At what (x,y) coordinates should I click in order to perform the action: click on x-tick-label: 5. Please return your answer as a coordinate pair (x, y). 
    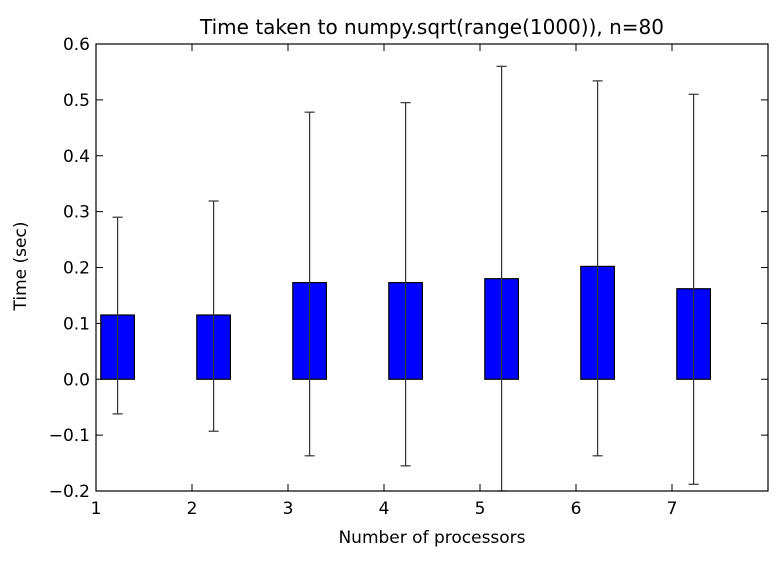
    Looking at the image, I should click on (480, 509).